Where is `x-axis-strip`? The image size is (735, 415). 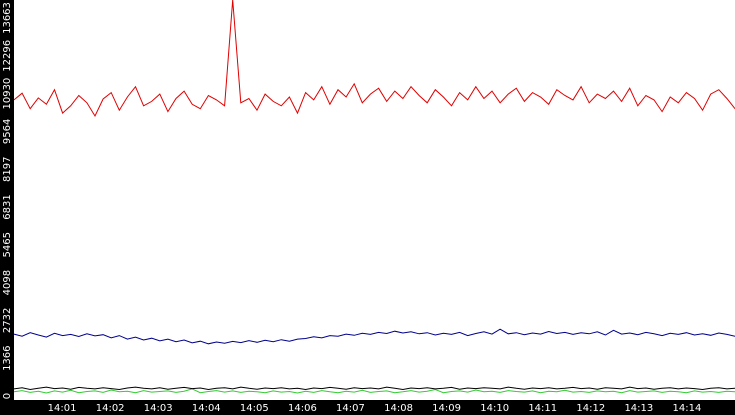
x-axis-strip is located at coordinates (367, 407).